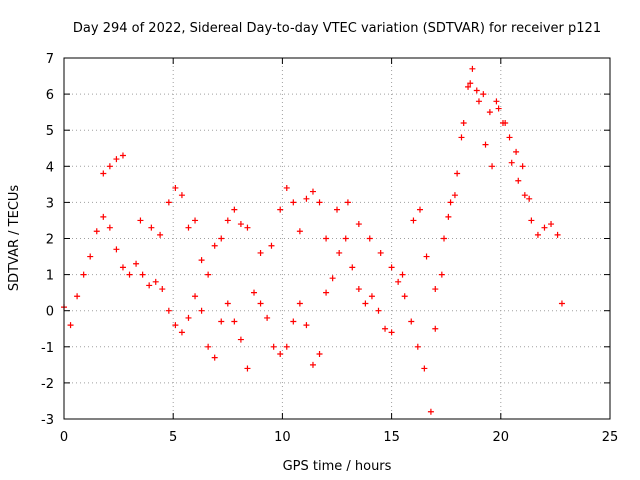 This screenshot has width=640, height=480. What do you see at coordinates (391, 437) in the screenshot?
I see `x-tick-label: 15` at bounding box center [391, 437].